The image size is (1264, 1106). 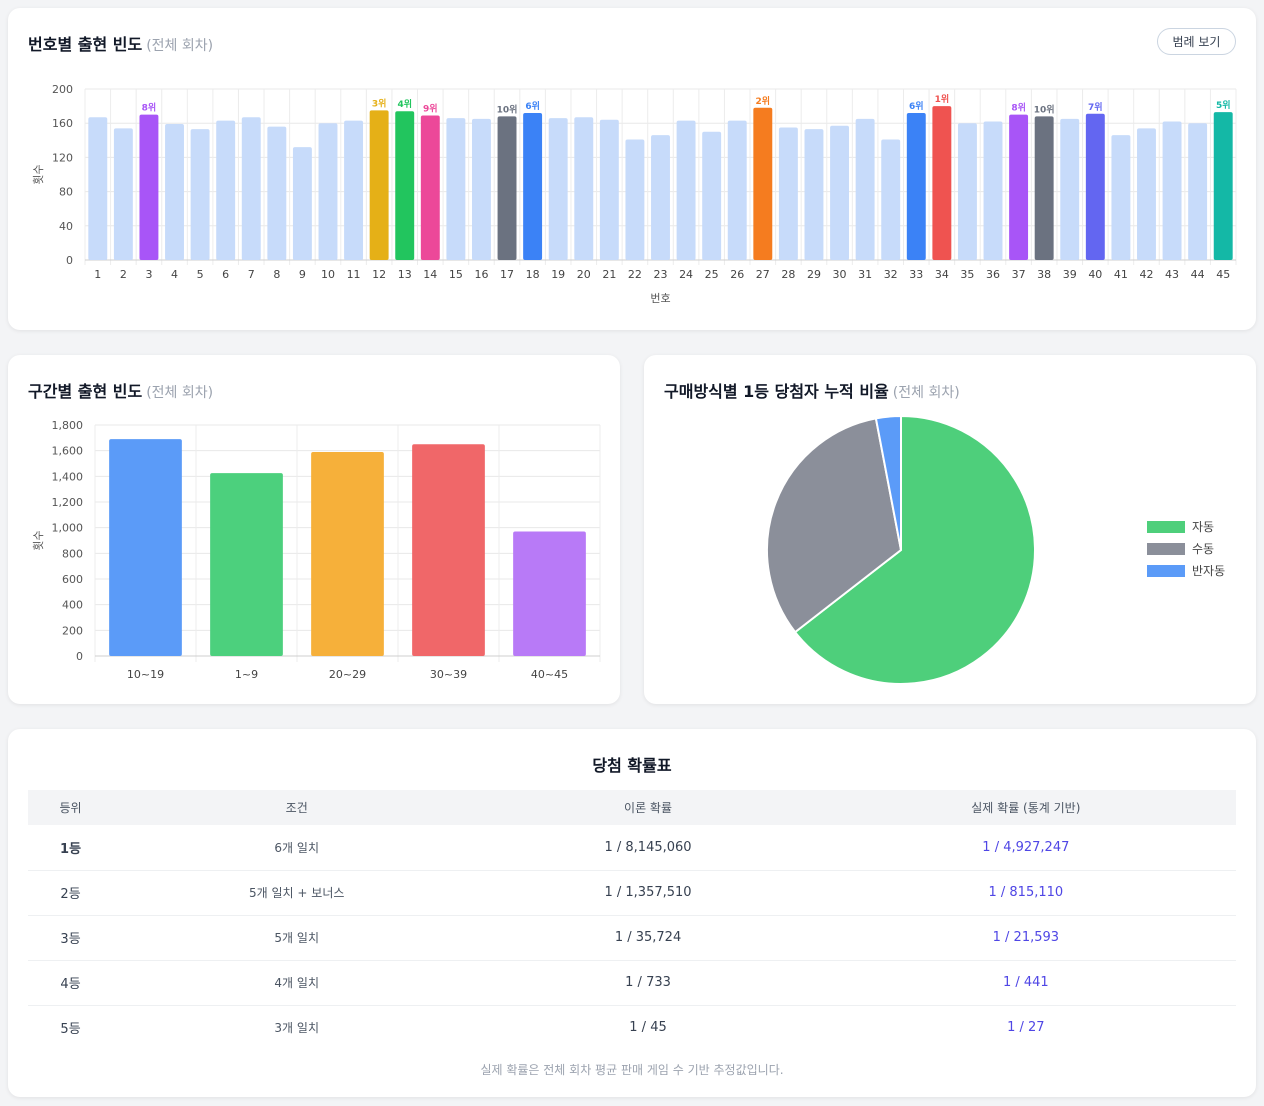 I want to click on rank-cell: 2등, so click(x=71, y=893).